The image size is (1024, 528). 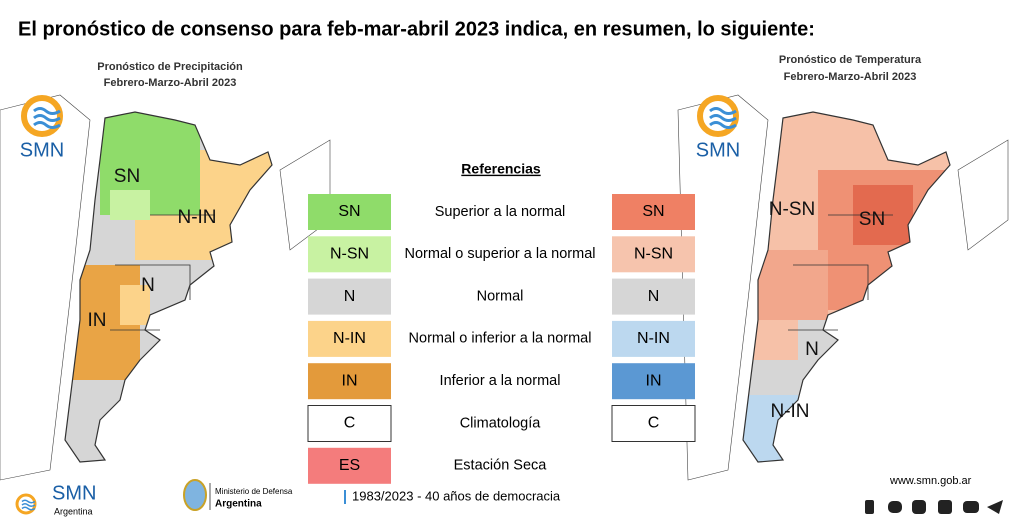 I want to click on legend-description: Superior a la normal, so click(x=500, y=212).